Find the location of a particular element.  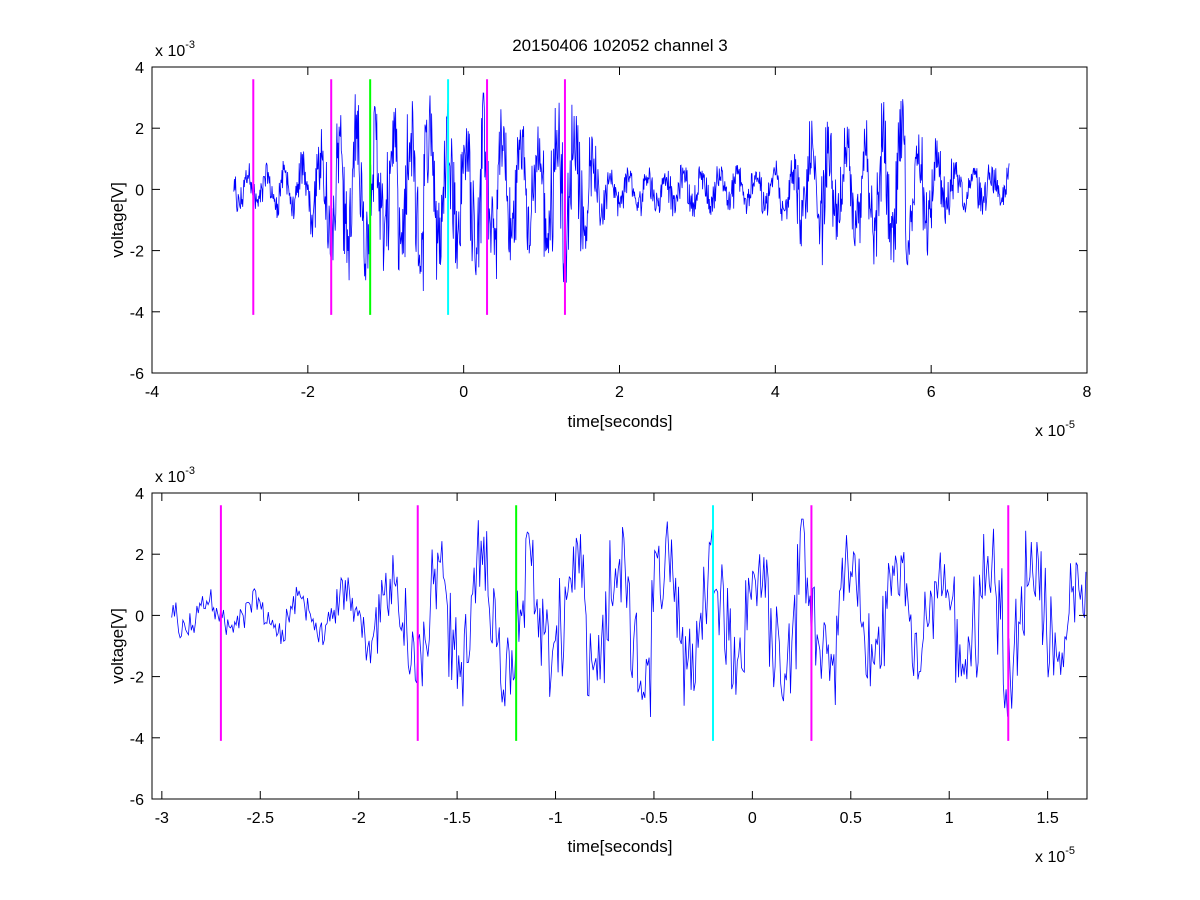

bottom-y-axis-label: voltage[V] is located at coordinates (117, 646).